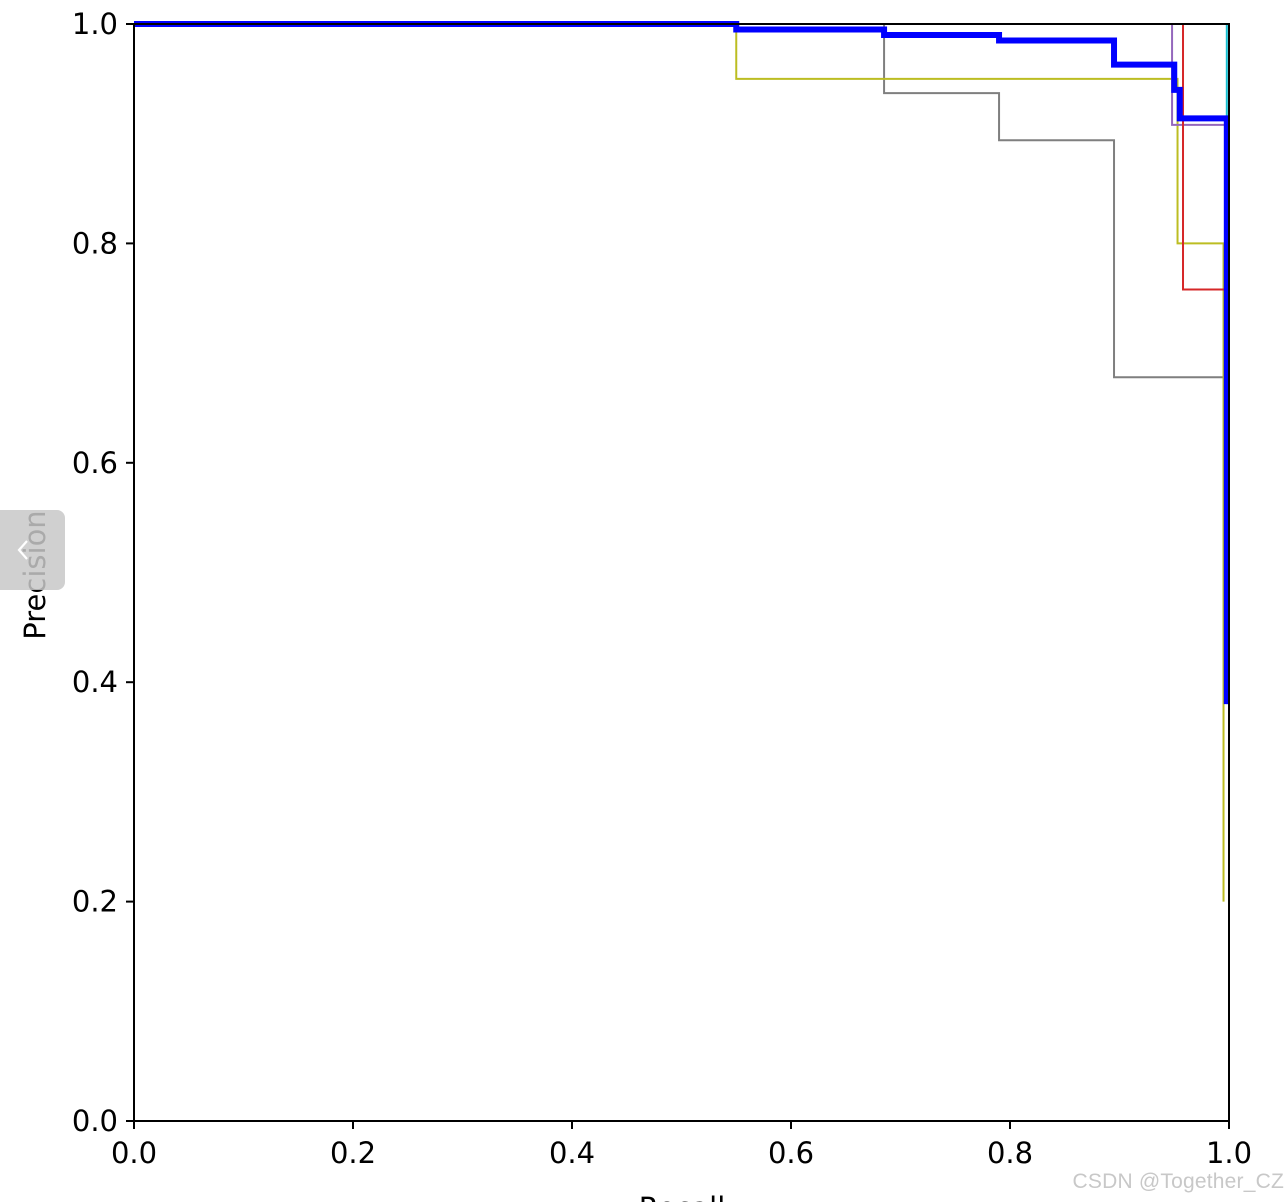  What do you see at coordinates (22, 550) in the screenshot?
I see `chevron-left-icon` at bounding box center [22, 550].